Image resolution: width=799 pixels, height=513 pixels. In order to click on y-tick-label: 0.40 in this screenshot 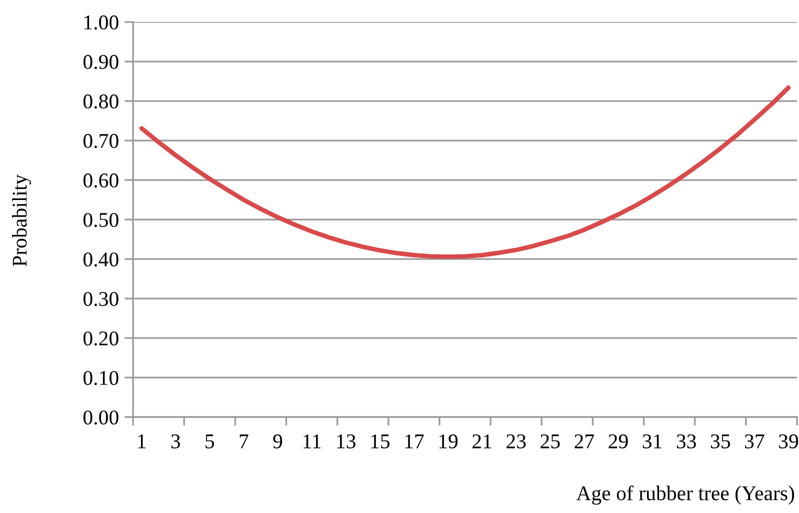, I will do `click(100, 259)`.